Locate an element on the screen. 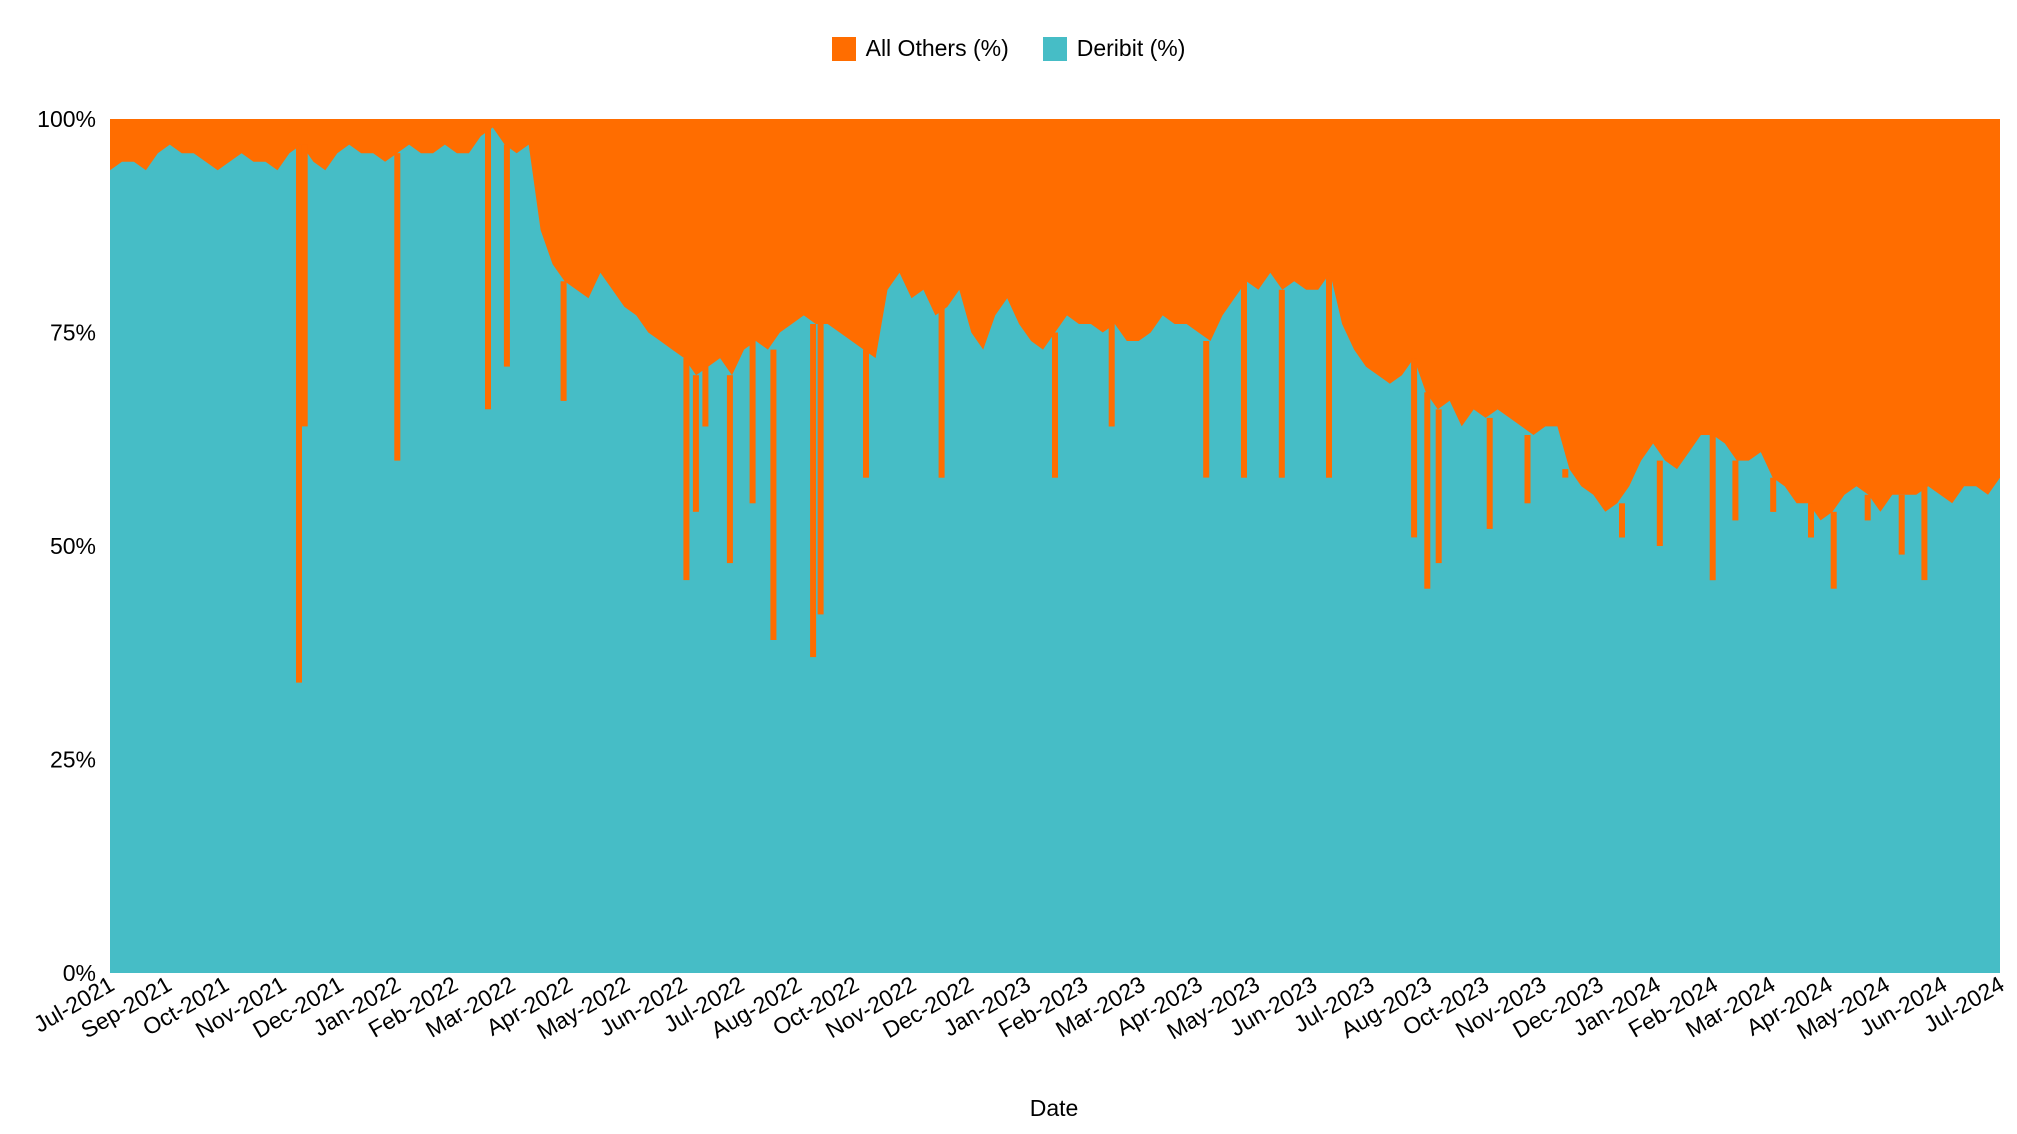 This screenshot has height=1134, width=2017. legend: All Others (%) Deribit (%) is located at coordinates (1008, 48).